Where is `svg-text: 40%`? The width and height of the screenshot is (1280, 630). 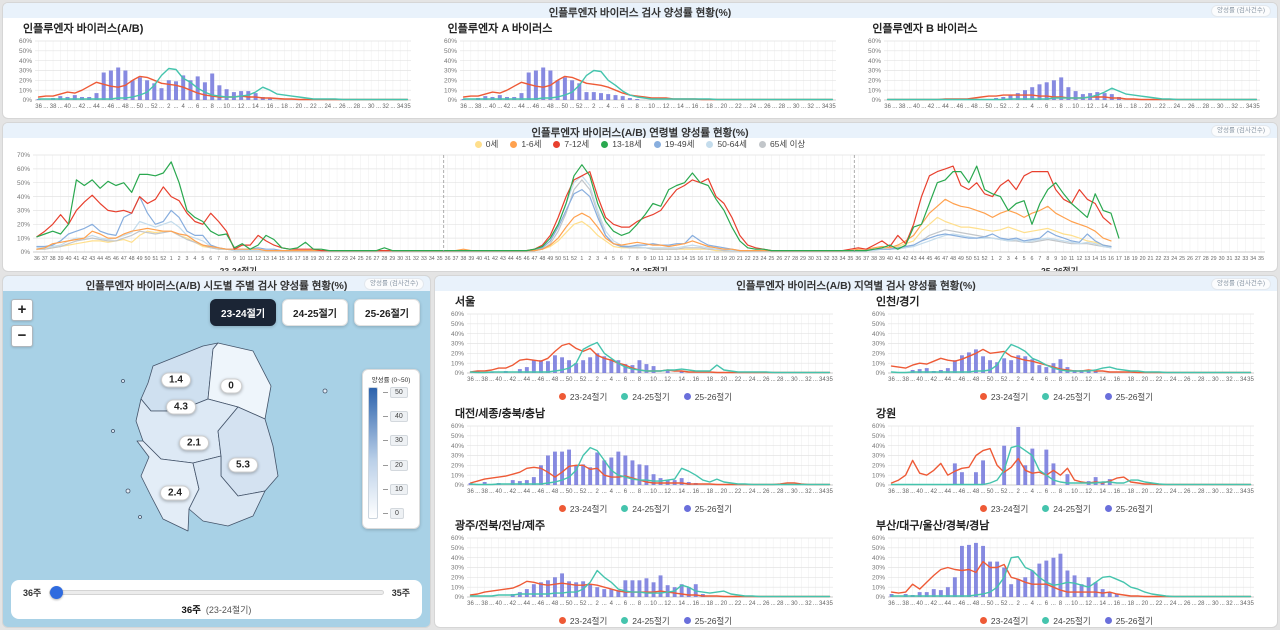
svg-text: 40% is located at coordinates (450, 61).